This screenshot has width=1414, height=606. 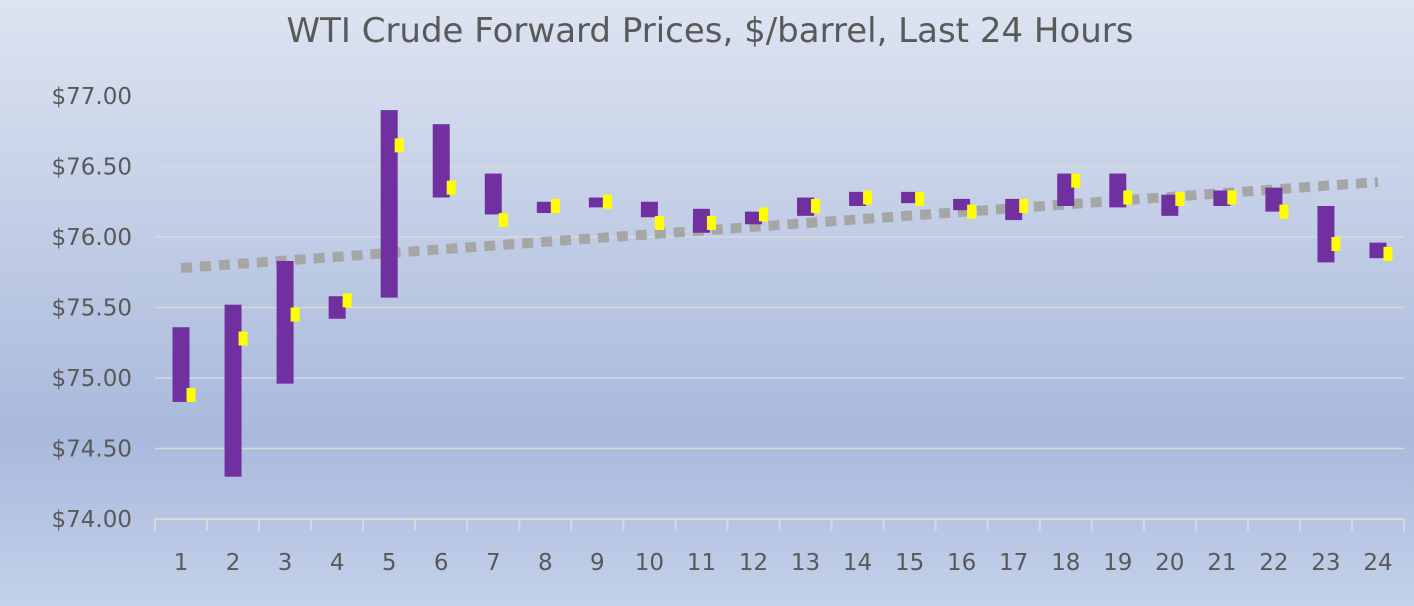 What do you see at coordinates (961, 563) in the screenshot?
I see `x-tick-label-16: 16` at bounding box center [961, 563].